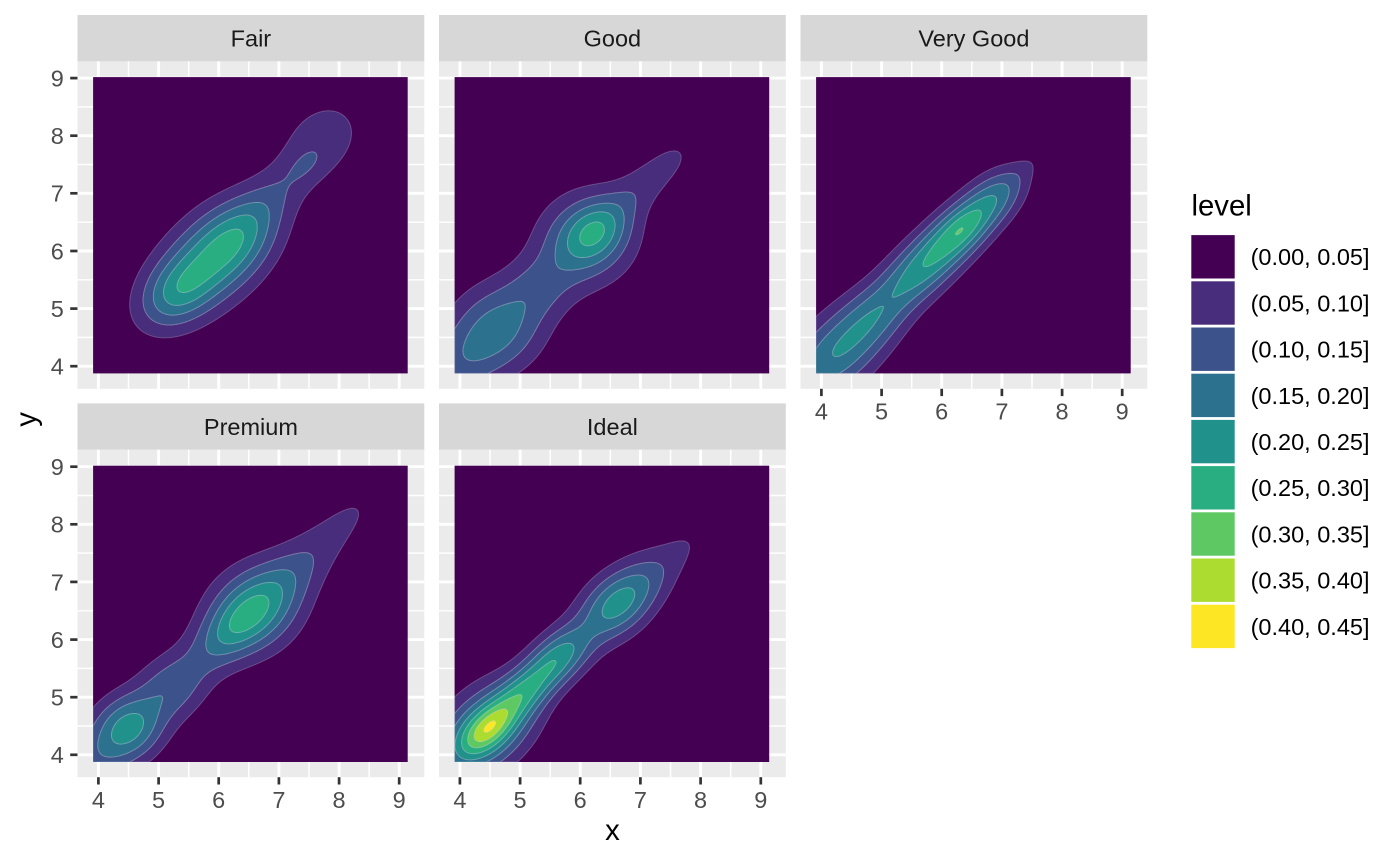 Image resolution: width=1400 pixels, height=866 pixels. I want to click on svg-text: (0.05, 0.10], so click(1310, 303).